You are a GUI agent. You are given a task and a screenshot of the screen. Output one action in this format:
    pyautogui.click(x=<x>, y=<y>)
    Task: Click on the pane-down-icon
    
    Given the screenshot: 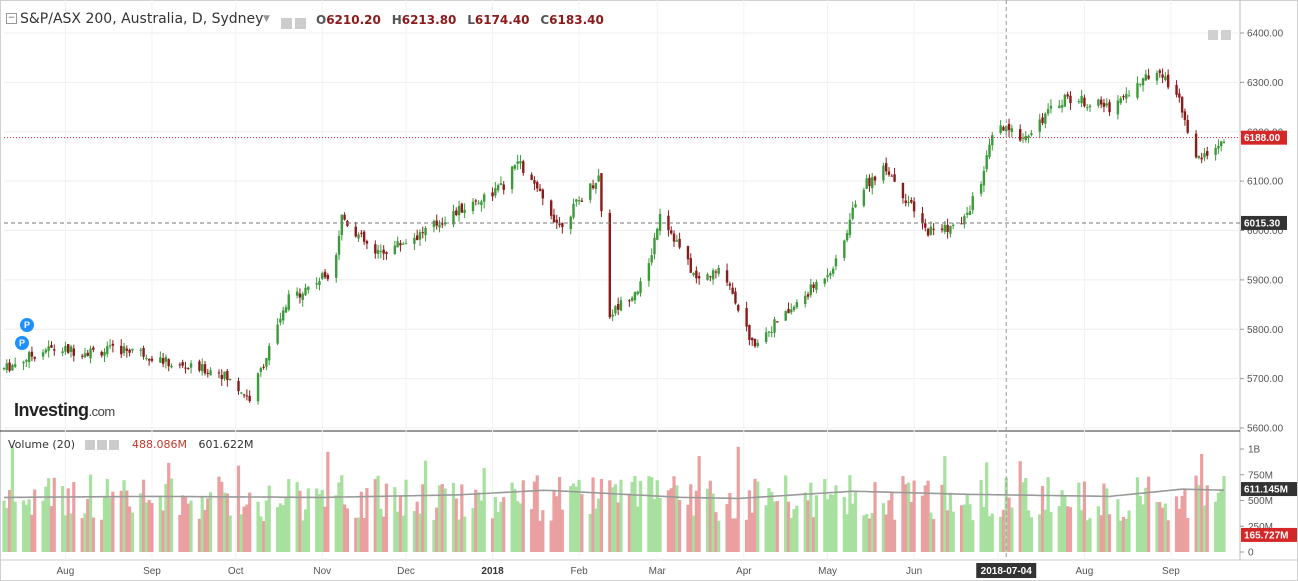 What is the action you would take?
    pyautogui.click(x=1226, y=35)
    